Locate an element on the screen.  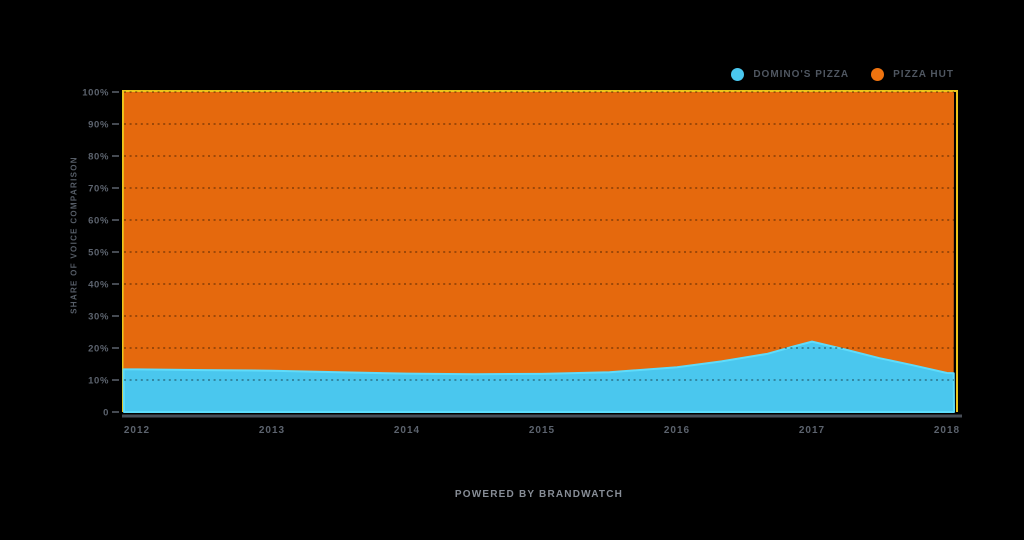
chart-legend: DOMINO'S PIZZA PIZZA HUT is located at coordinates (842, 74).